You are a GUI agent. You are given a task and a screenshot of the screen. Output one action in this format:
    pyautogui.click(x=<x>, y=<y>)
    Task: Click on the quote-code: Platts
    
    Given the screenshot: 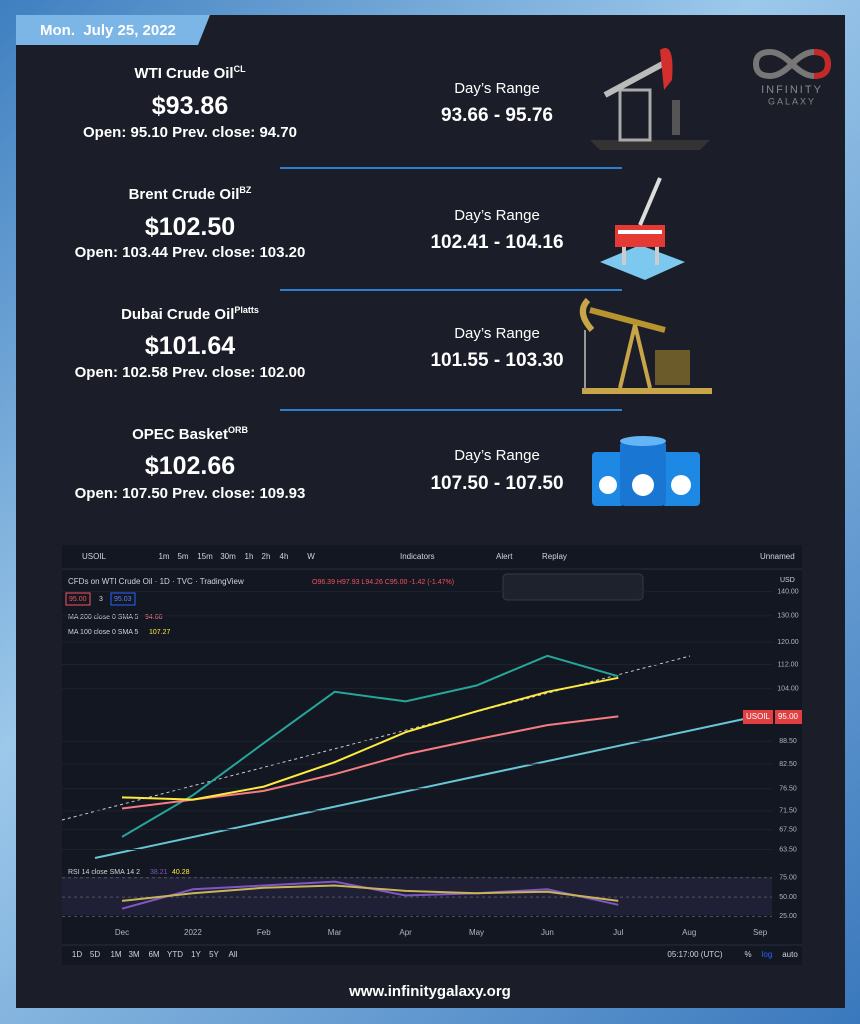 What is the action you would take?
    pyautogui.click(x=246, y=310)
    